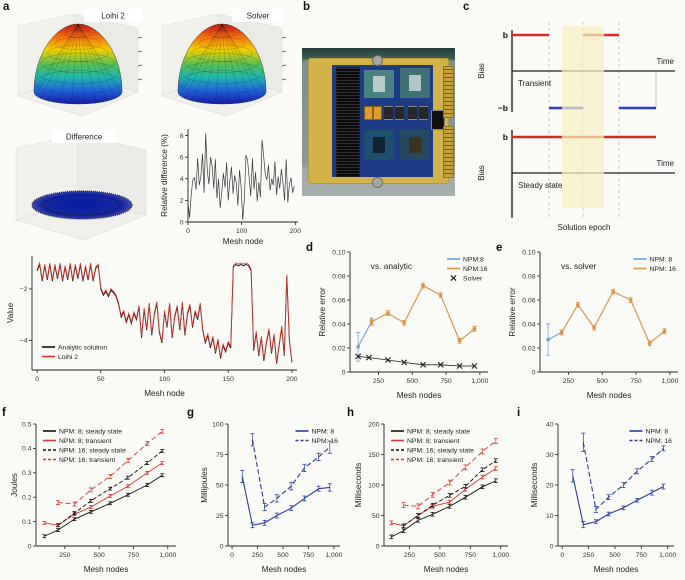  I want to click on panel-label-a: a, so click(6, 7).